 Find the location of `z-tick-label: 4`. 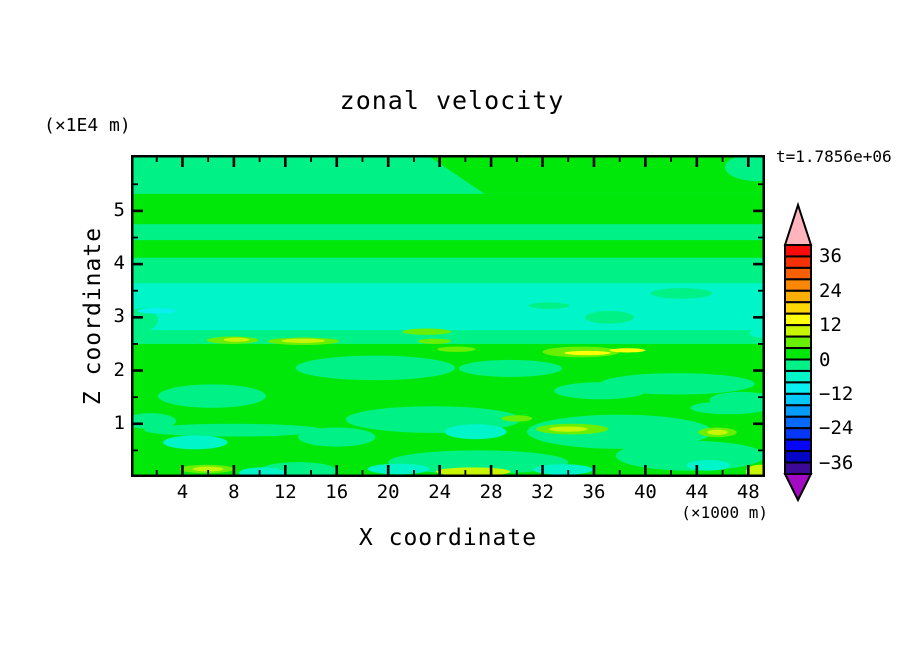

z-tick-label: 4 is located at coordinates (119, 263).